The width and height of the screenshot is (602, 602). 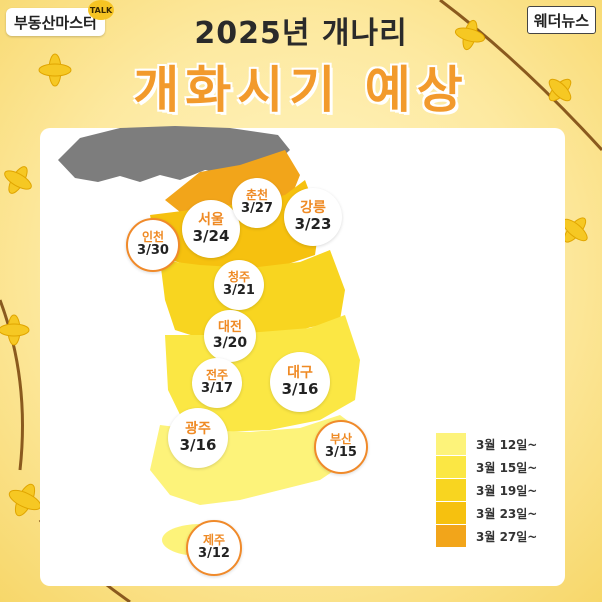 I want to click on page-title: 2025년 개나리, so click(x=301, y=33).